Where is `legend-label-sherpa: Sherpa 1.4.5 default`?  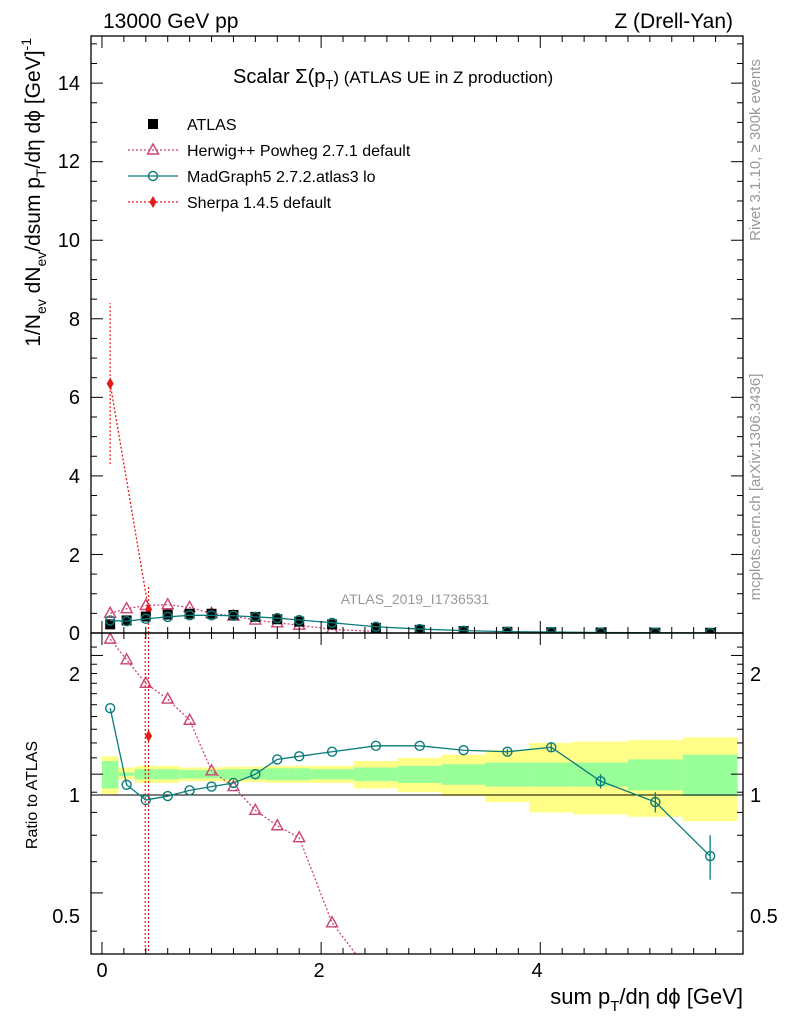
legend-label-sherpa: Sherpa 1.4.5 default is located at coordinates (259, 203).